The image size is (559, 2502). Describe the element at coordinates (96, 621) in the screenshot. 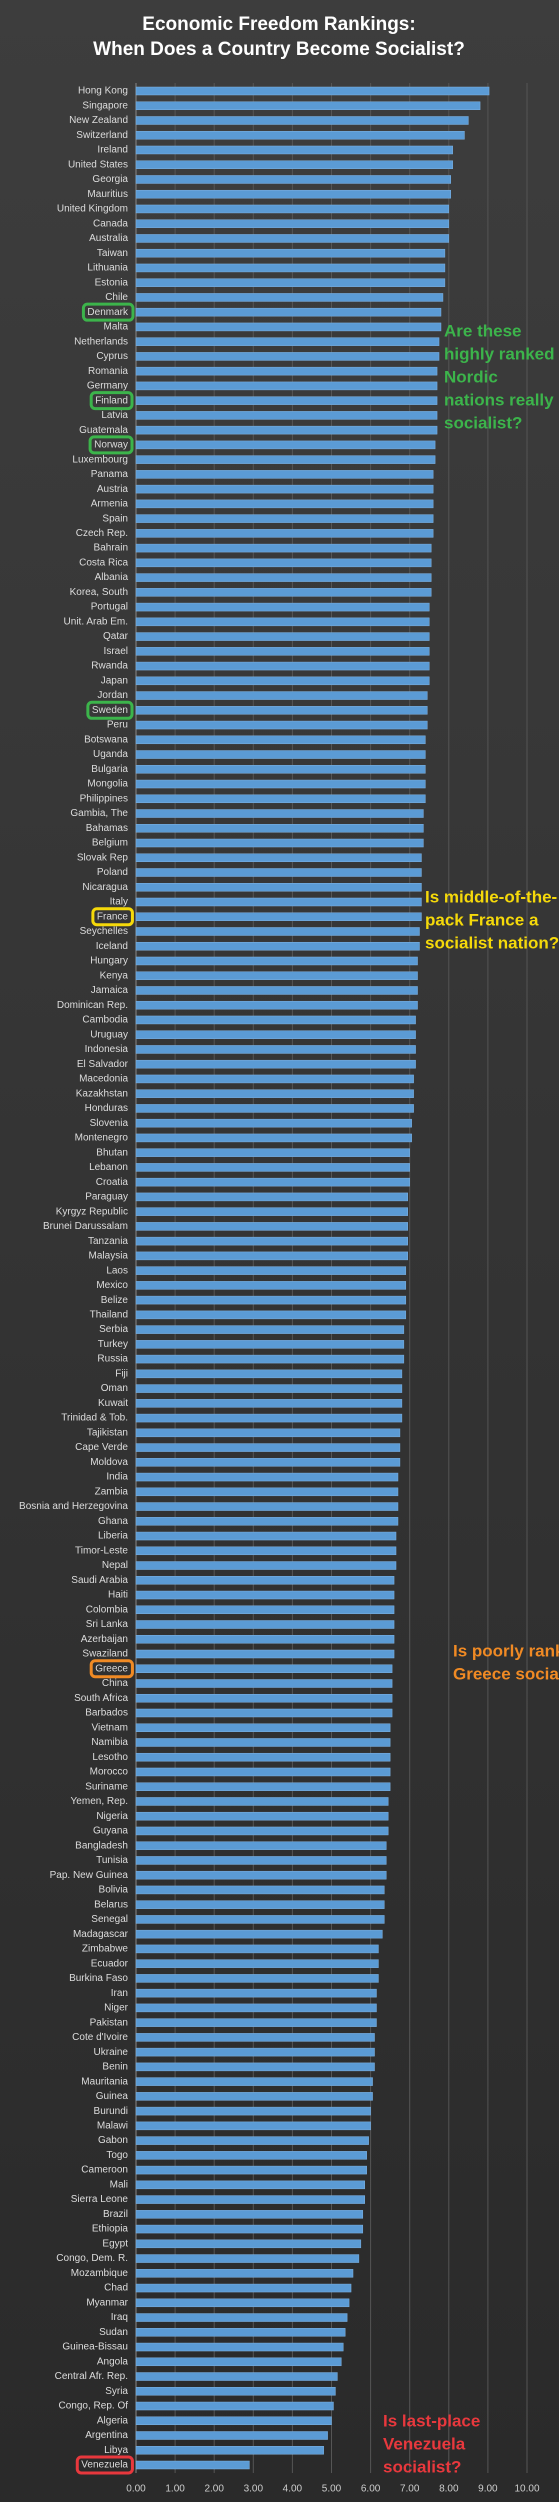

I see `y-tick-label: Unit. Arab Em.` at that location.